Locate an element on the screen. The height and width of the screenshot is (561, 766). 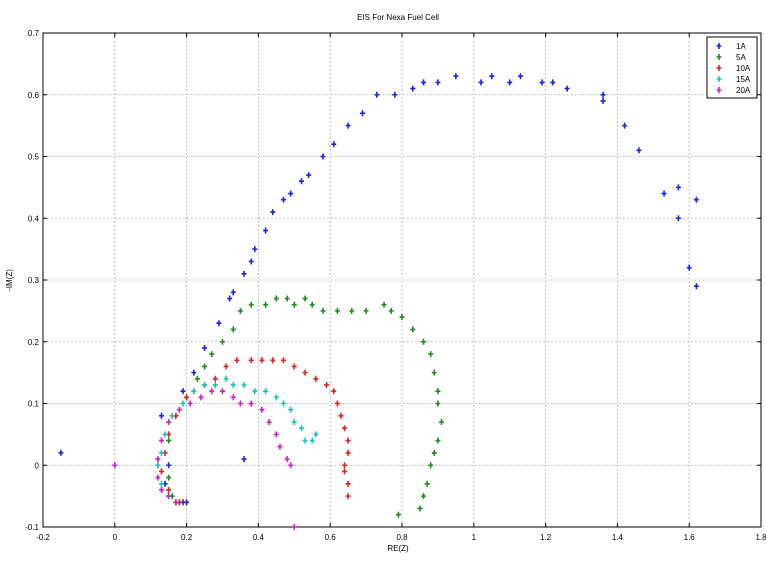
x-tick-label: 1.6 is located at coordinates (690, 537).